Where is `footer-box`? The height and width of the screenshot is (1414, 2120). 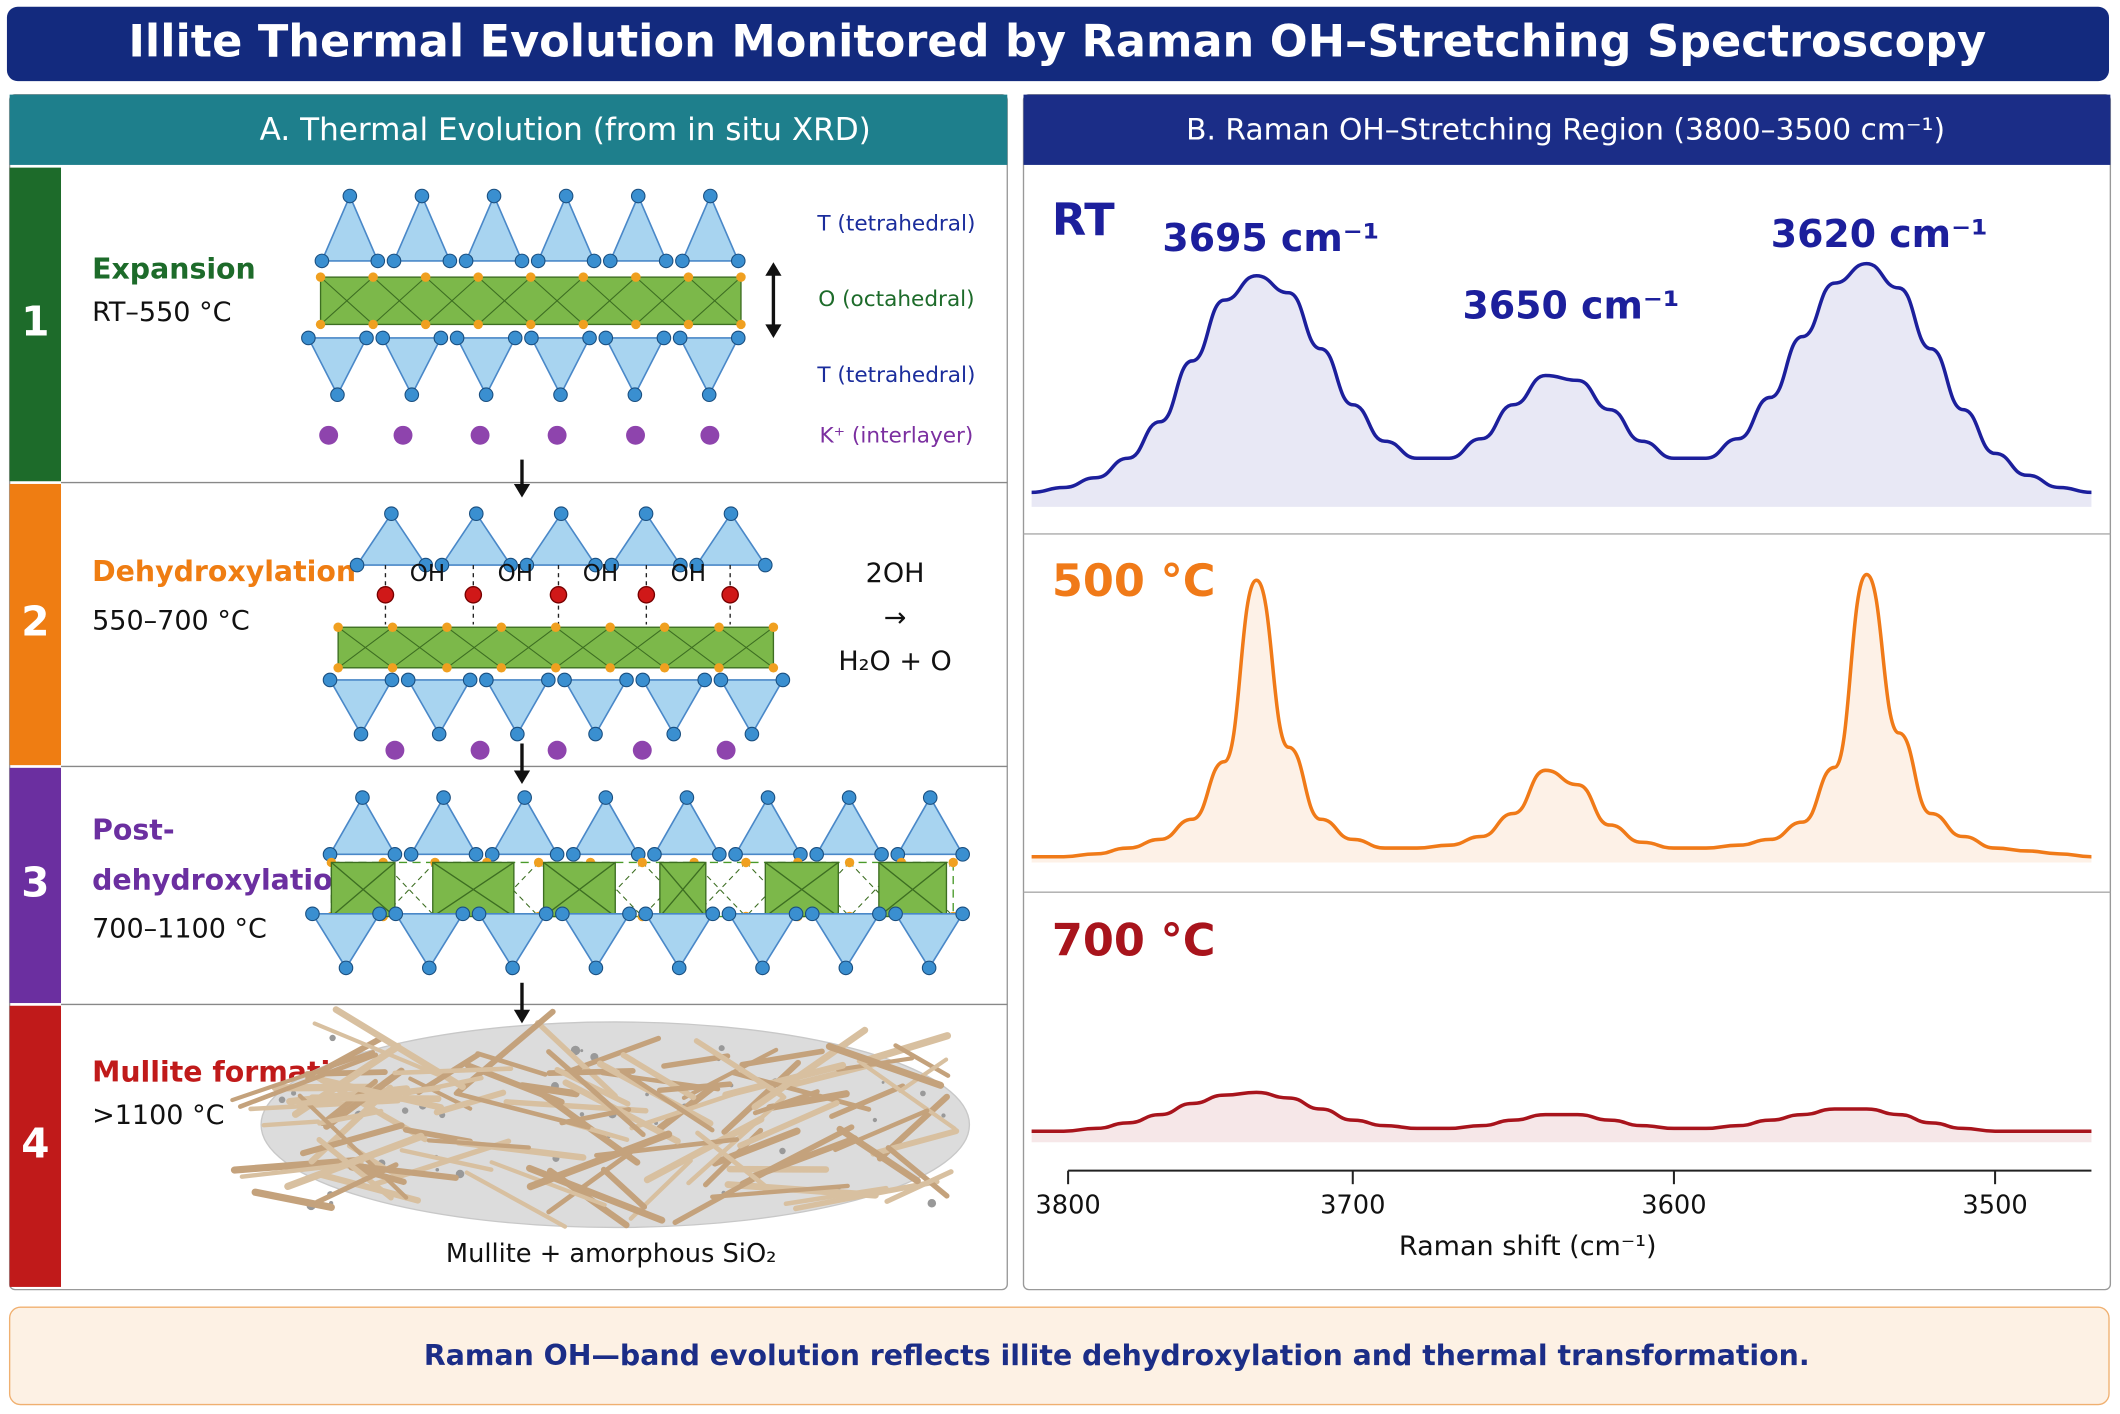 footer-box is located at coordinates (1059, 1356).